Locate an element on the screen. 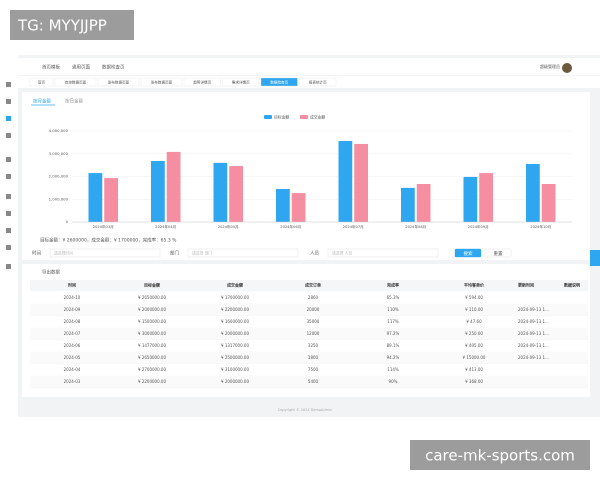 Image resolution: width=600 pixels, height=480 pixels. table-cell: 97.2% is located at coordinates (393, 333).